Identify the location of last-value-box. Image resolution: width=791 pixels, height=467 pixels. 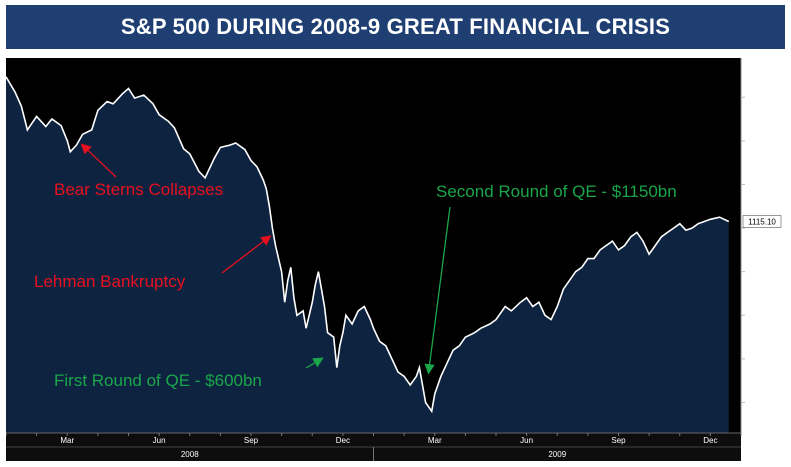
(762, 221).